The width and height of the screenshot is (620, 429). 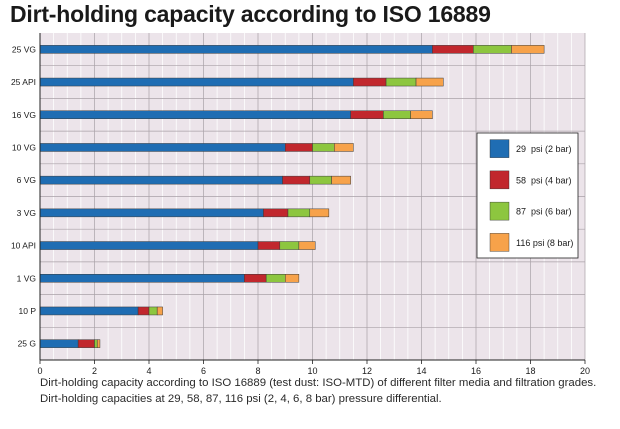 I want to click on bar-10-p-87-psi-6-bar, so click(x=153, y=311).